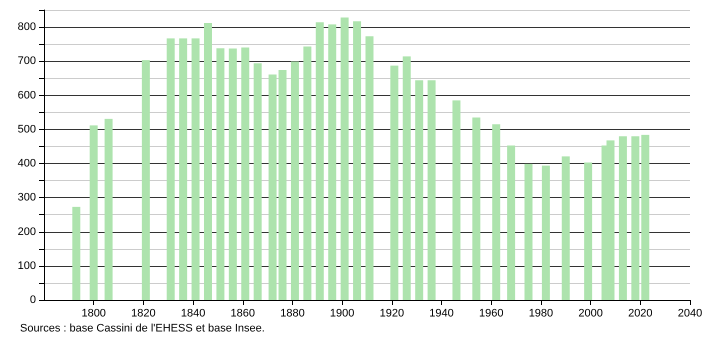  Describe the element at coordinates (33, 300) in the screenshot. I see `y-tick-label: 0` at that location.